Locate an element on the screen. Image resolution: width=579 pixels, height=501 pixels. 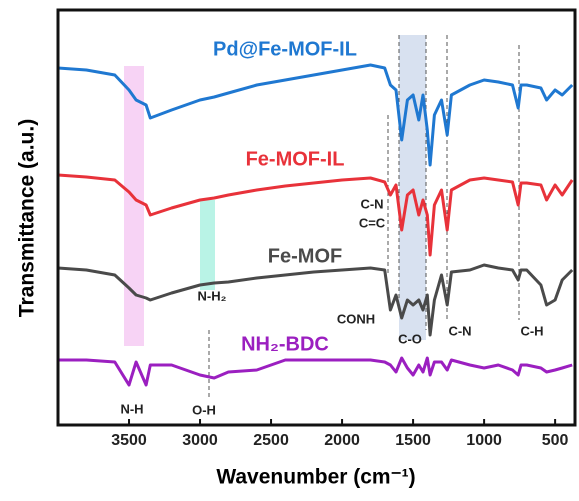
annotation: C=C is located at coordinates (372, 222).